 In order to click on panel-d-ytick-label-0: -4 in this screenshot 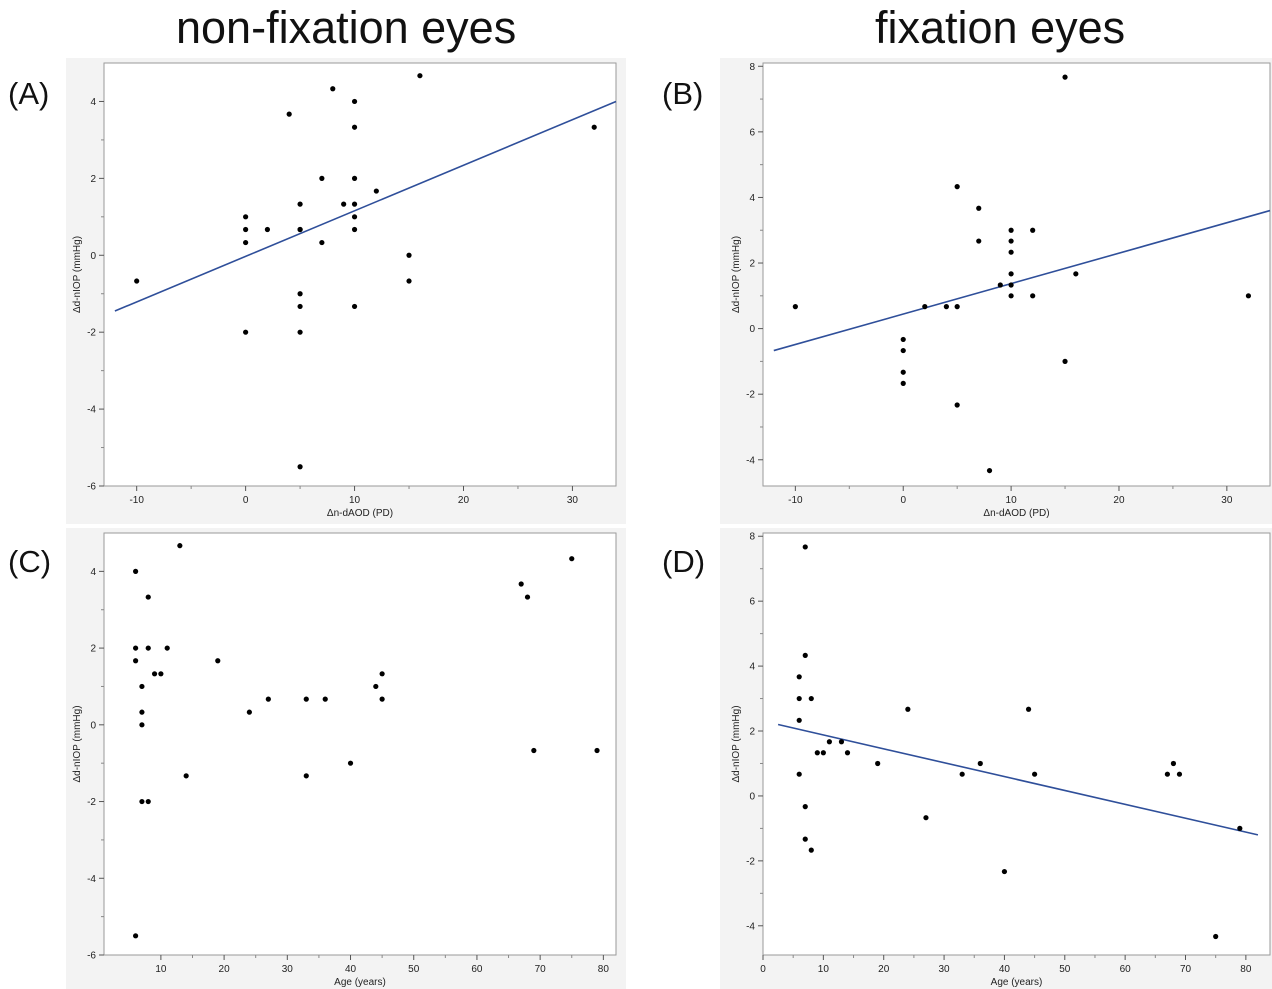, I will do `click(750, 926)`.